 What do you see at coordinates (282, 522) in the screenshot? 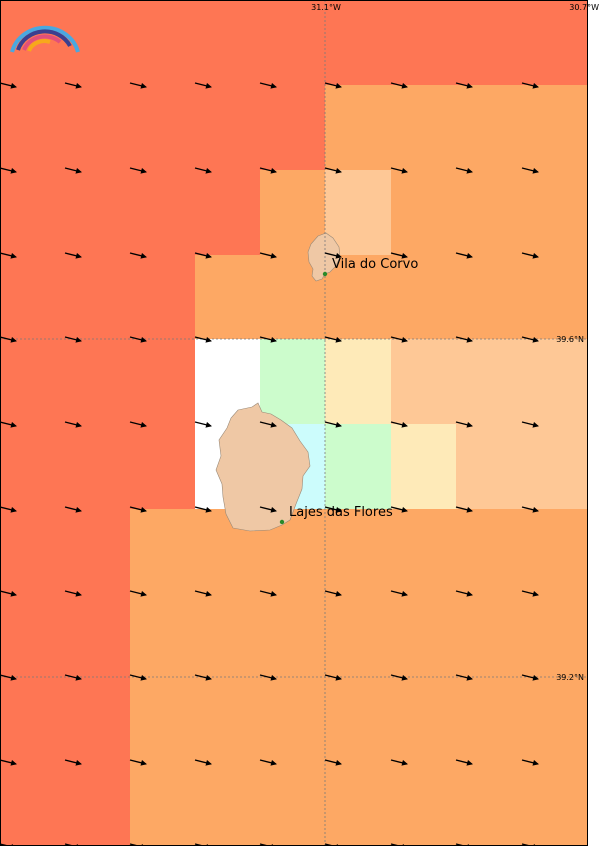
I see `lajes-das-flores-dot` at bounding box center [282, 522].